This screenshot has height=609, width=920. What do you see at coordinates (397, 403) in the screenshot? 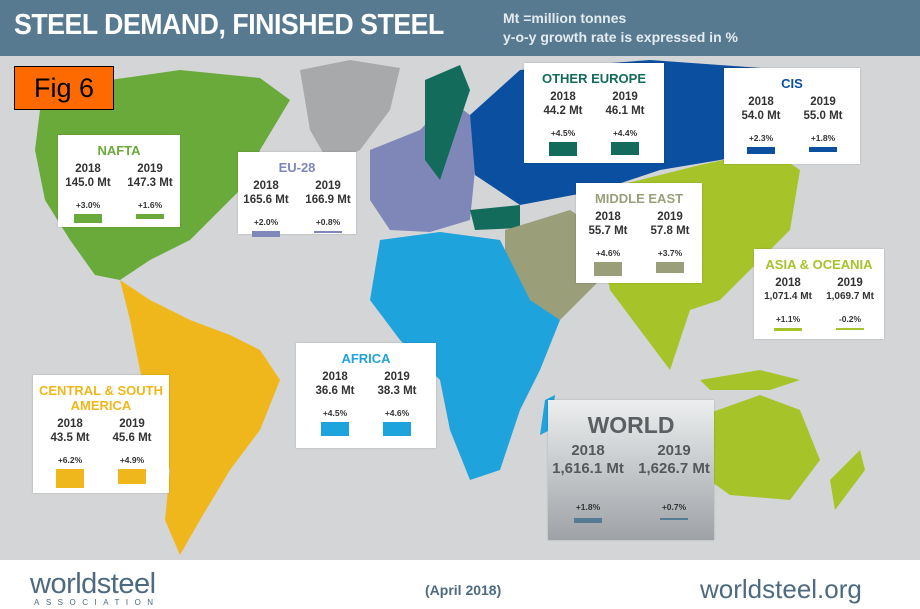
I see `year-column-2019: 2019 38.3 Mt +4.6%` at bounding box center [397, 403].